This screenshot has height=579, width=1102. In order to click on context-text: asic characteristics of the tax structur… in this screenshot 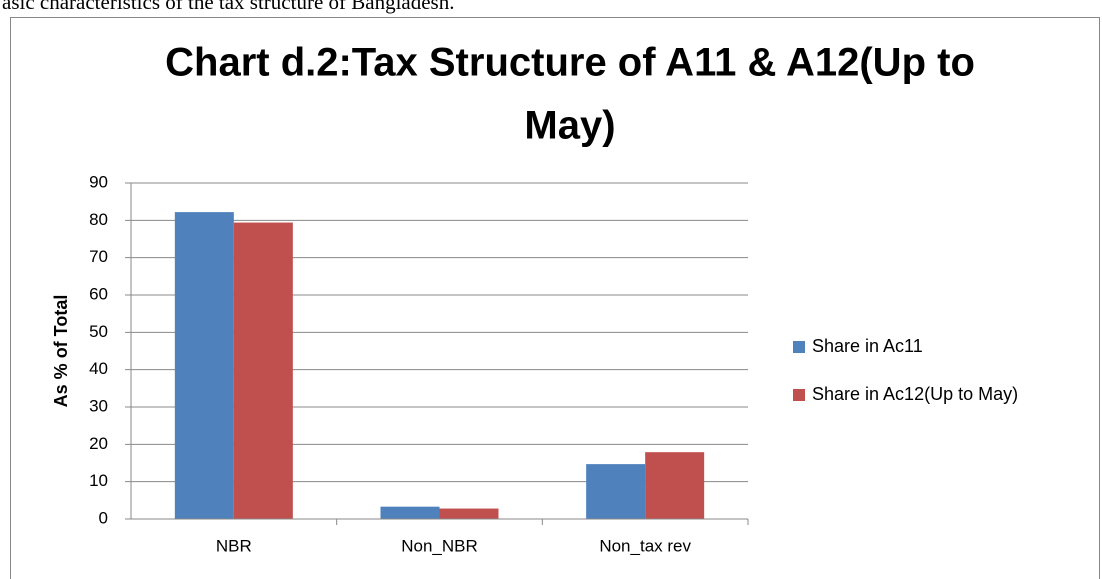, I will do `click(228, 7)`.